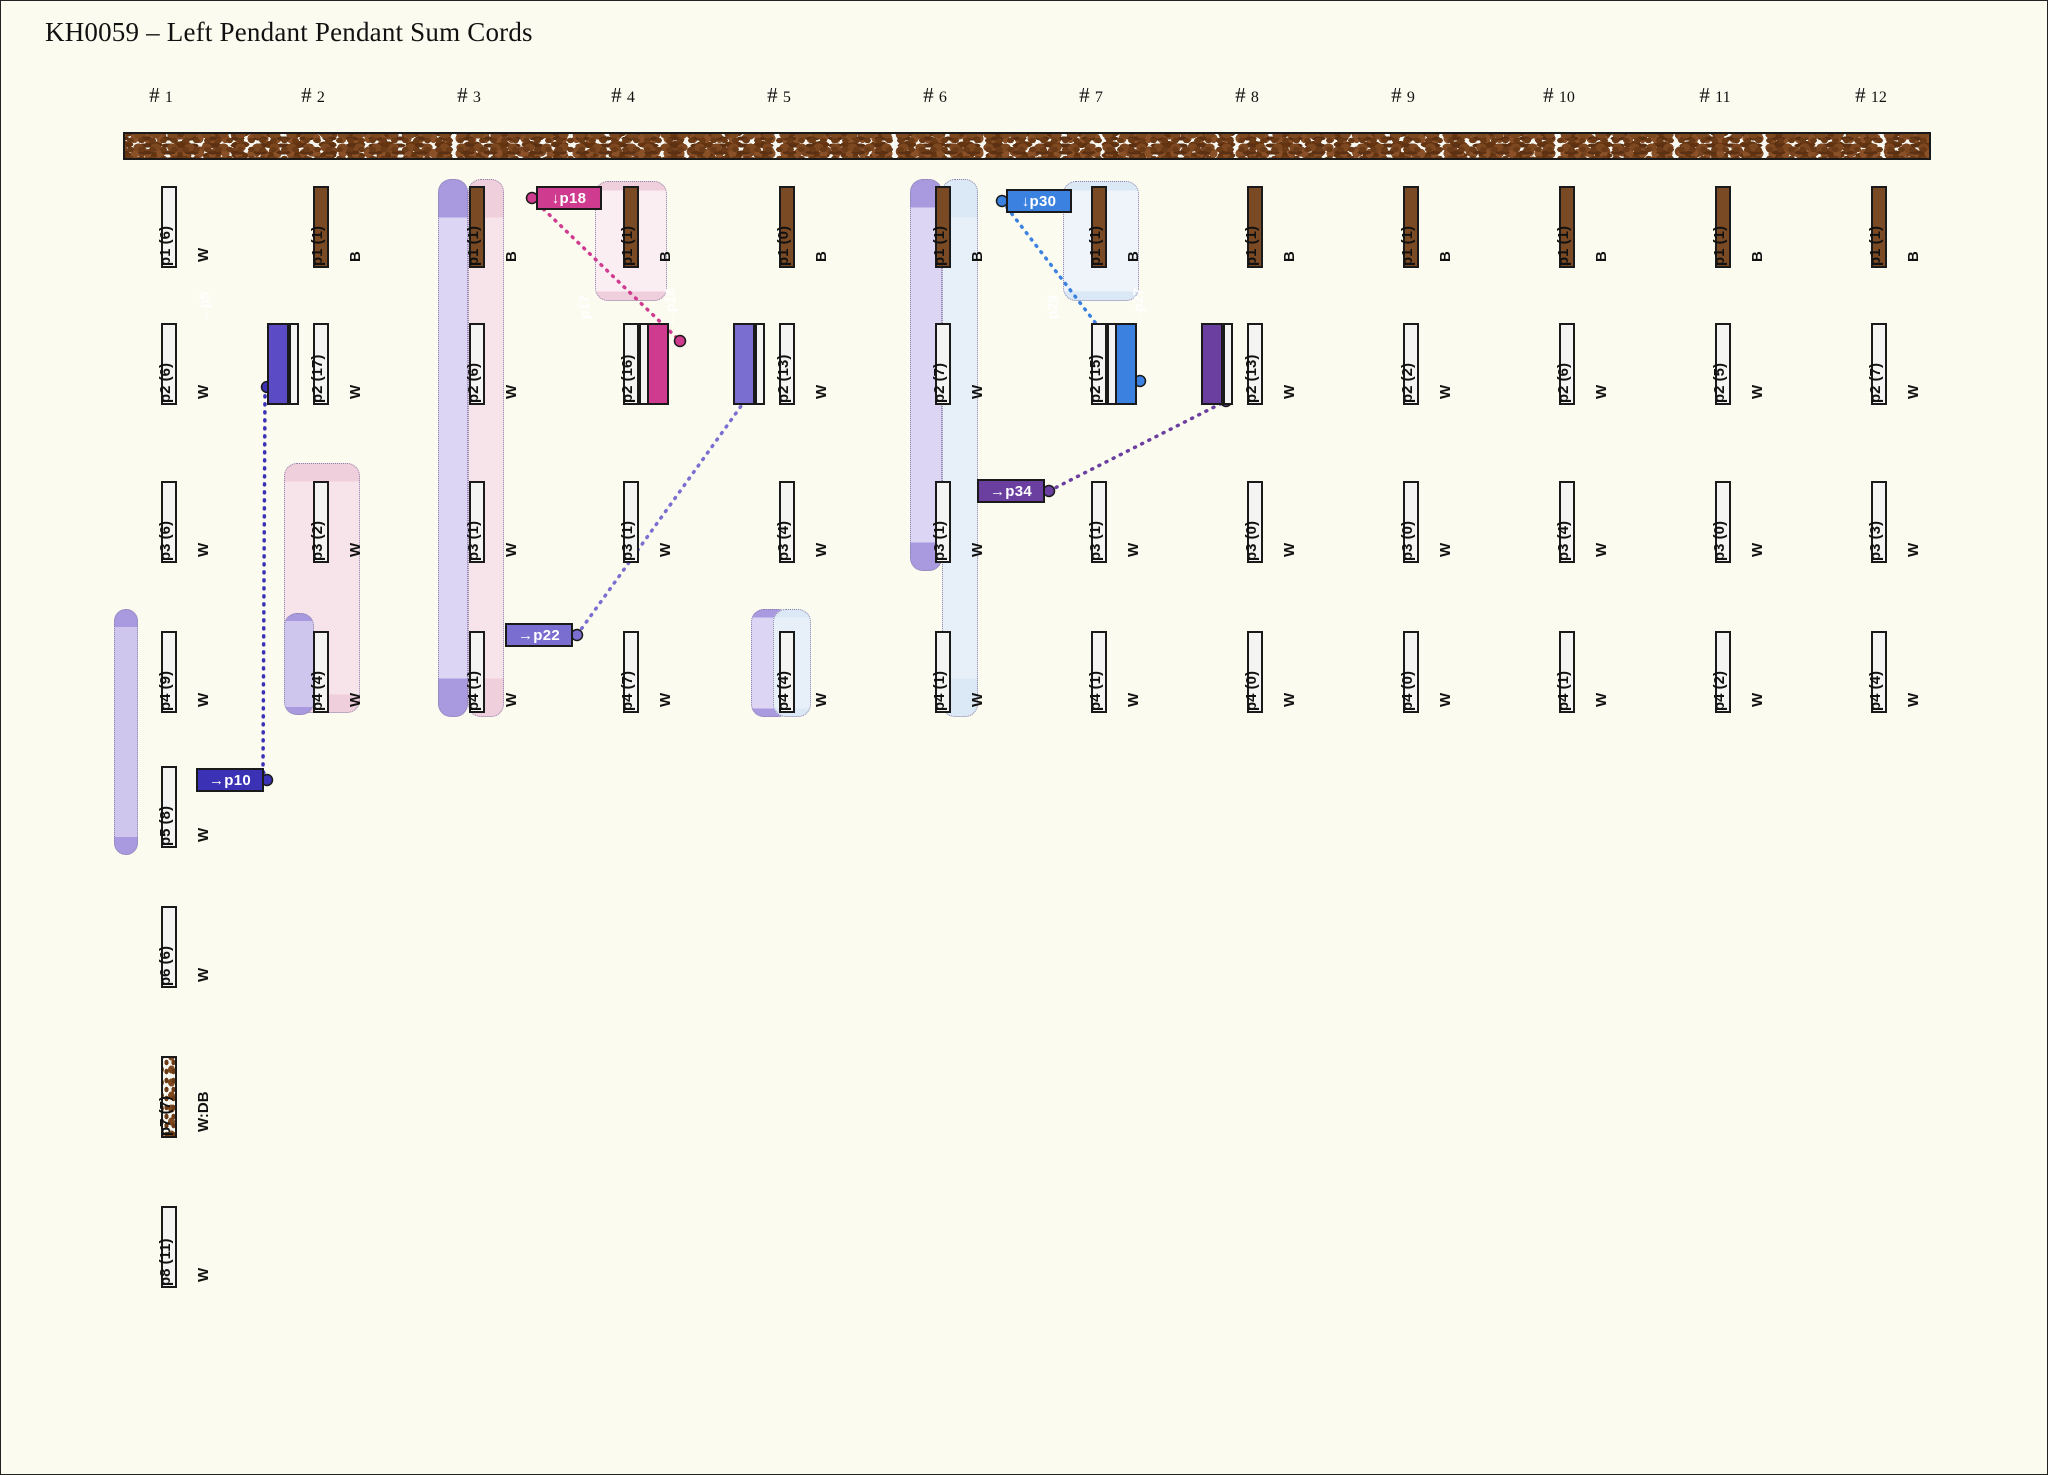 The width and height of the screenshot is (2048, 1475). Describe the element at coordinates (169, 364) in the screenshot. I see `cord-col1-p2` at that location.